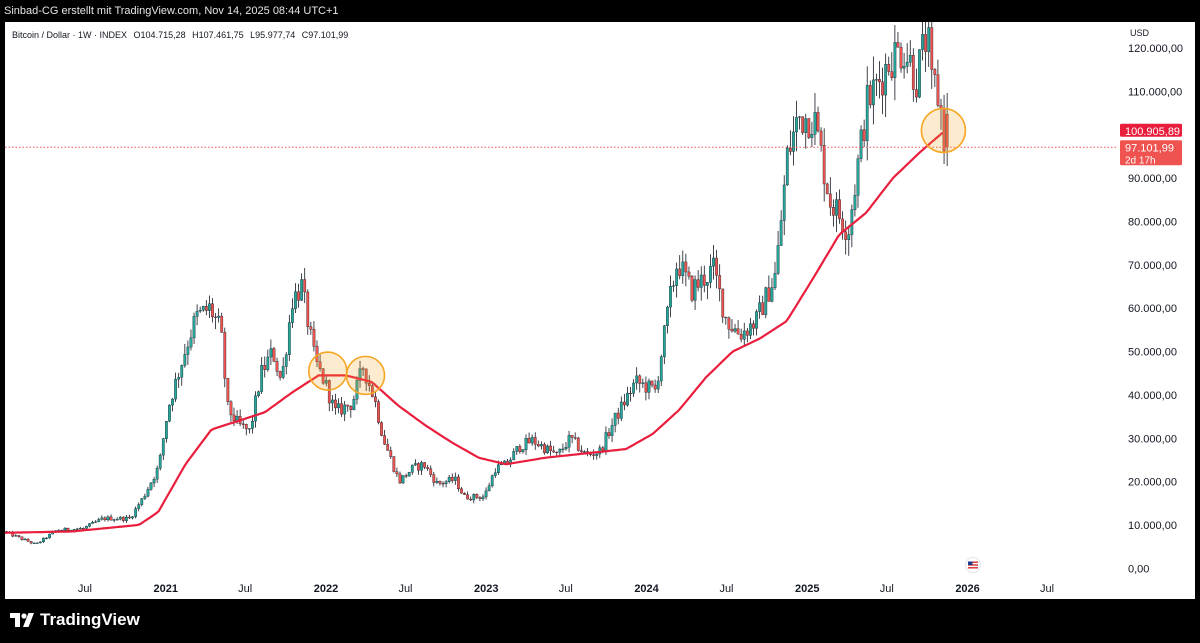  Describe the element at coordinates (1152, 266) in the screenshot. I see `price-tick-label: 70.000,00` at that location.